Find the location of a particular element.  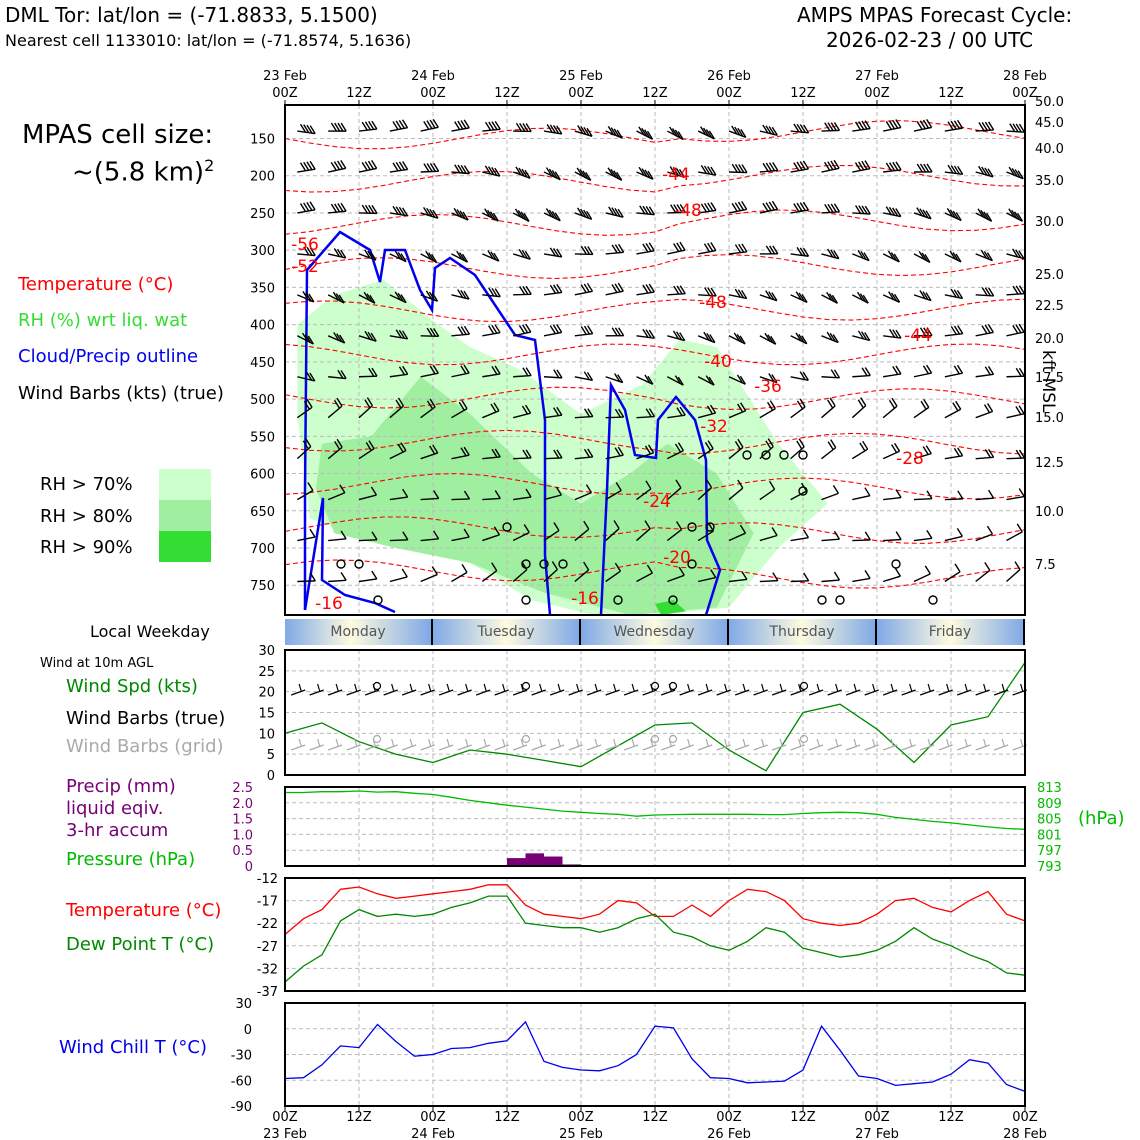

top-date-2: 25 Feb is located at coordinates (581, 76).